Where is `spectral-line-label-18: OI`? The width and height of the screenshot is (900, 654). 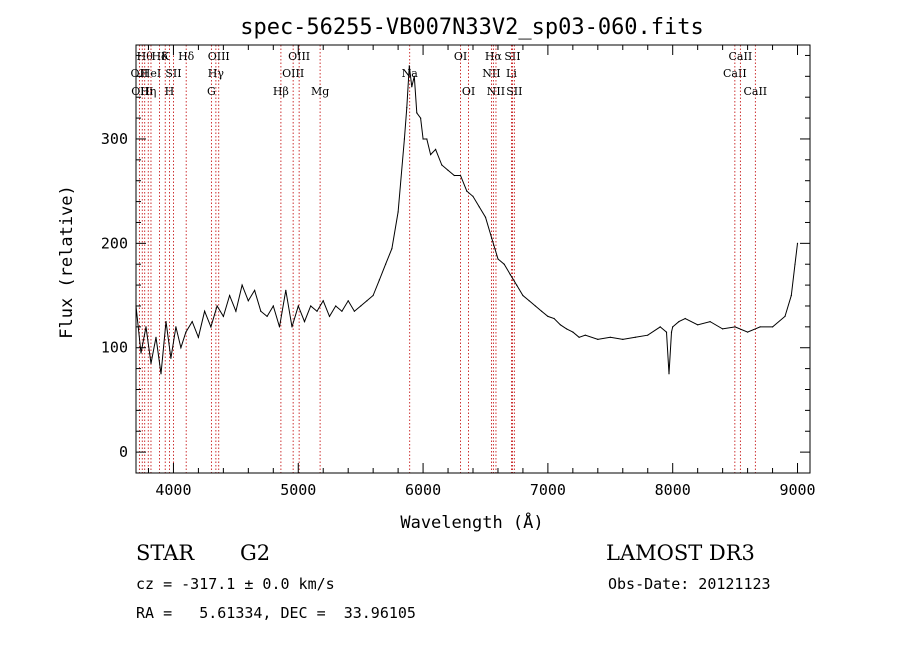
spectral-line-label-18: OI is located at coordinates (460, 56).